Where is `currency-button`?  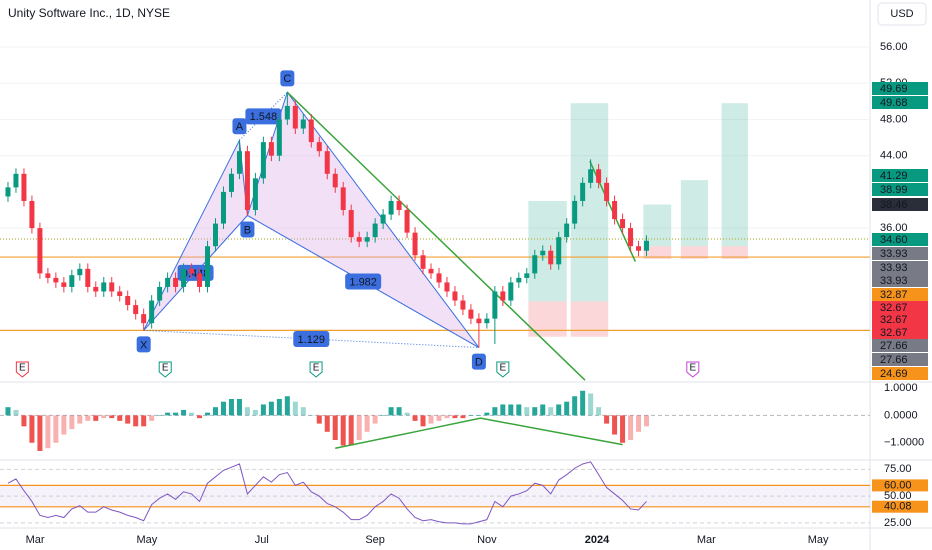 currency-button is located at coordinates (902, 14).